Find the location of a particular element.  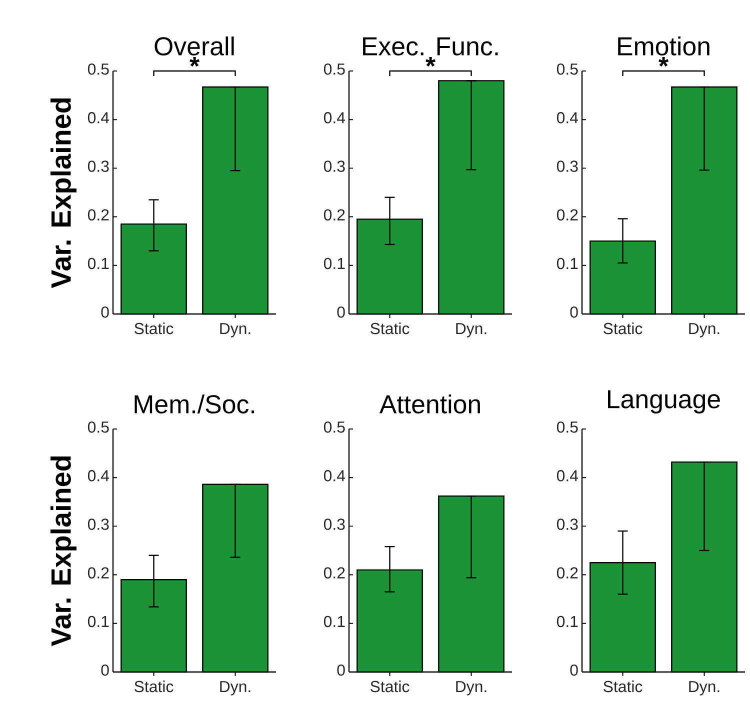

chart-title: Language is located at coordinates (664, 402).